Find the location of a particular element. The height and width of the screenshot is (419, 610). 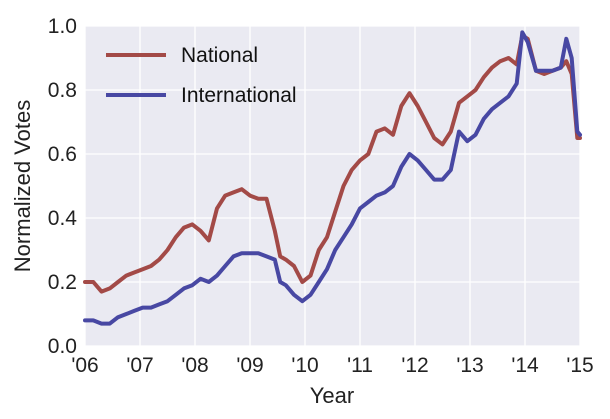

y-tick-label: 0.8 is located at coordinates (62, 90).